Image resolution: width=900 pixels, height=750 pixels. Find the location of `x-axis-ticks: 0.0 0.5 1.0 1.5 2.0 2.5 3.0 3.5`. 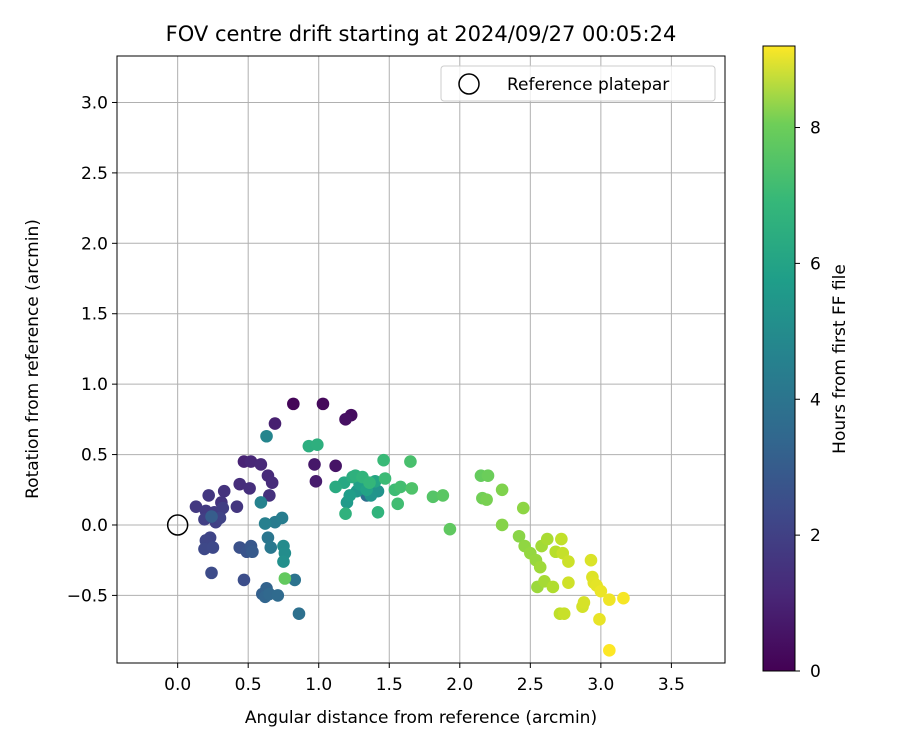

x-axis-ticks: 0.0 0.5 1.0 1.5 2.0 2.5 3.0 3.5 is located at coordinates (424, 679).